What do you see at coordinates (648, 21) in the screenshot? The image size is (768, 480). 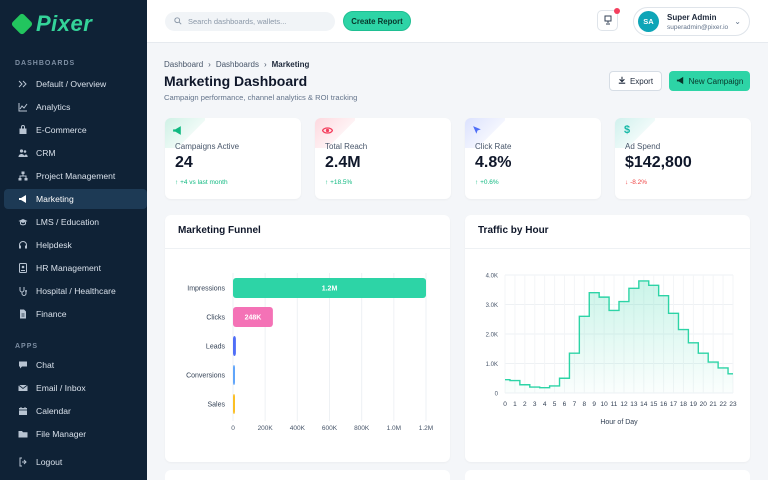 I see `avatar: SA` at bounding box center [648, 21].